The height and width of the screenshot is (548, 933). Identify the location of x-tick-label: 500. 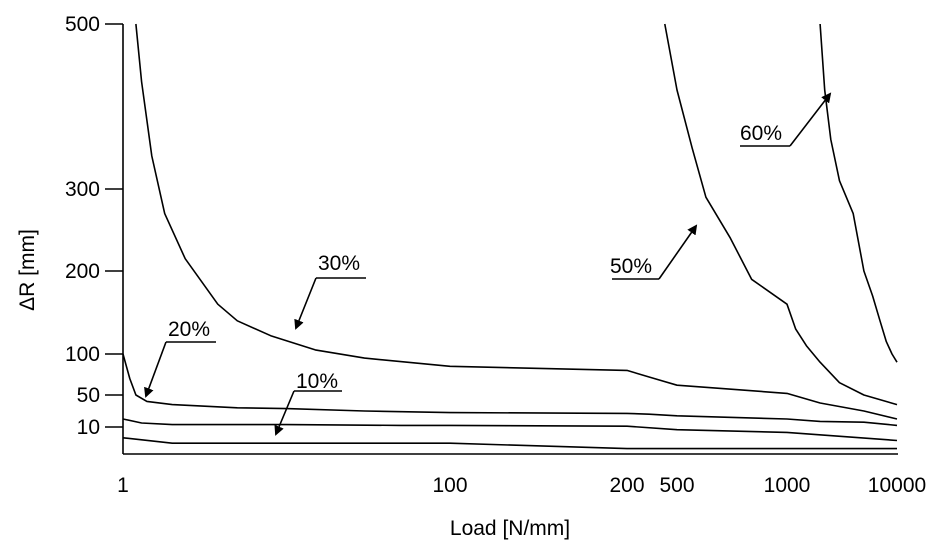
(676, 485).